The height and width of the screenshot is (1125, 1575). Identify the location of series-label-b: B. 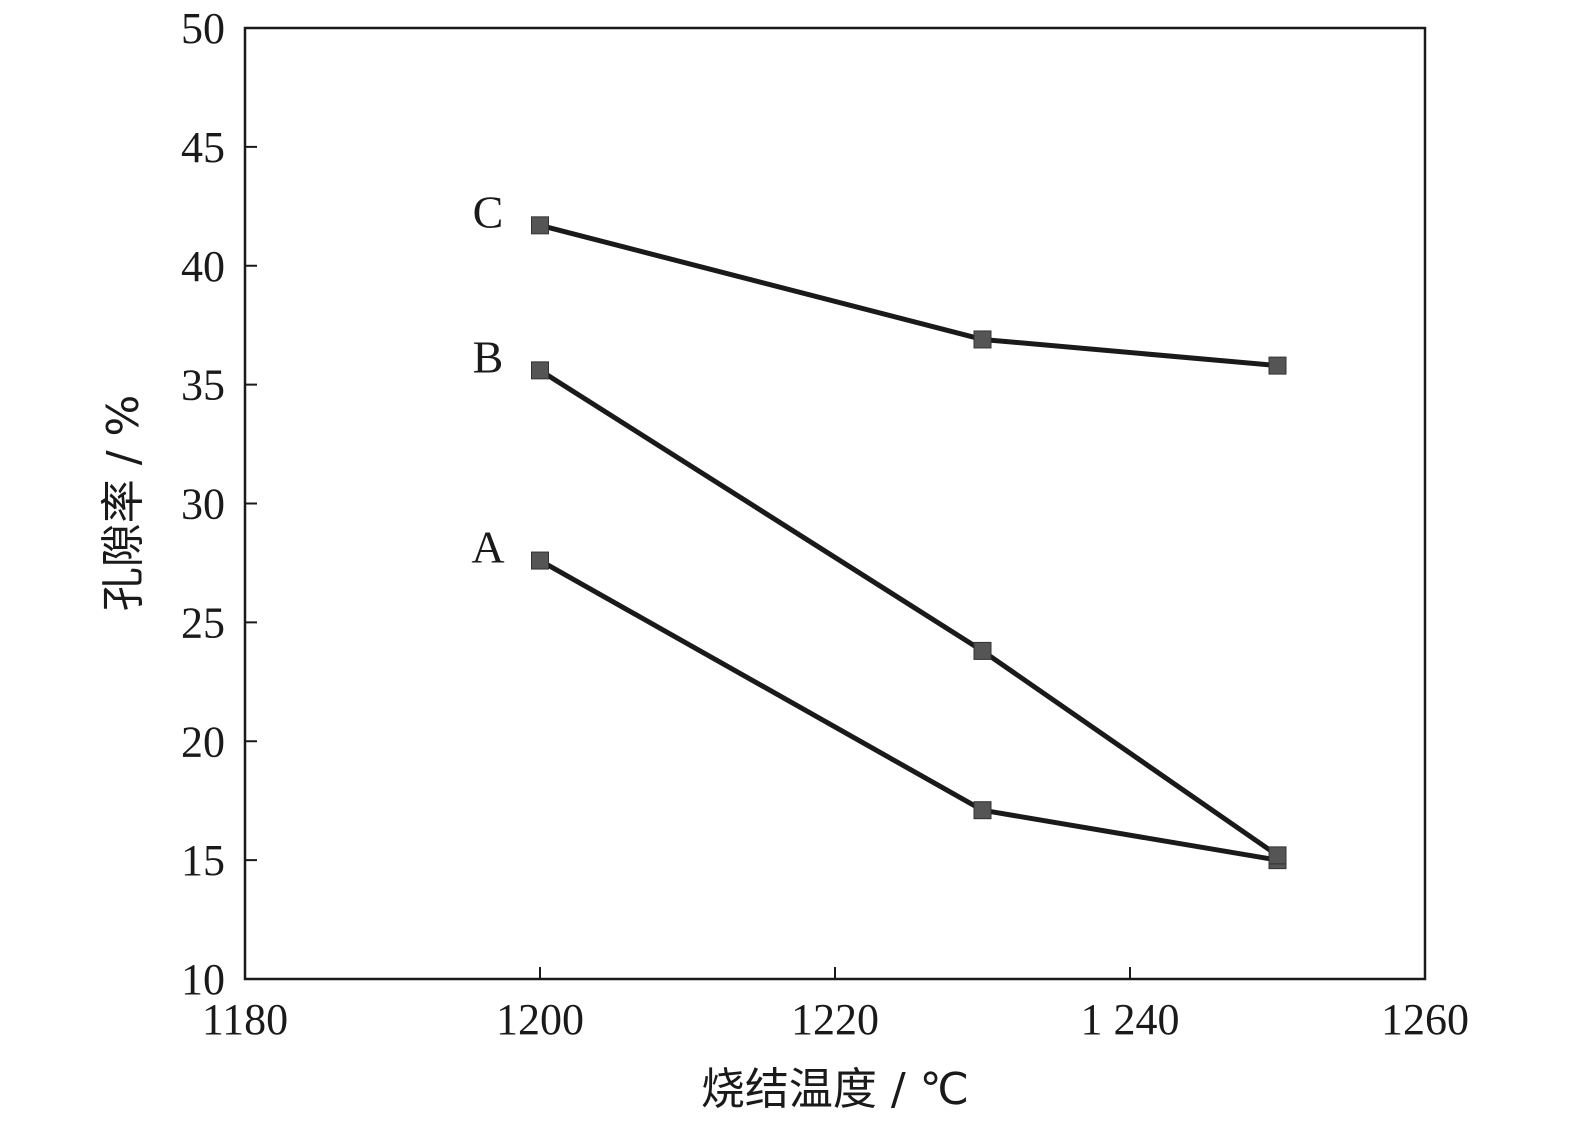
(488, 356).